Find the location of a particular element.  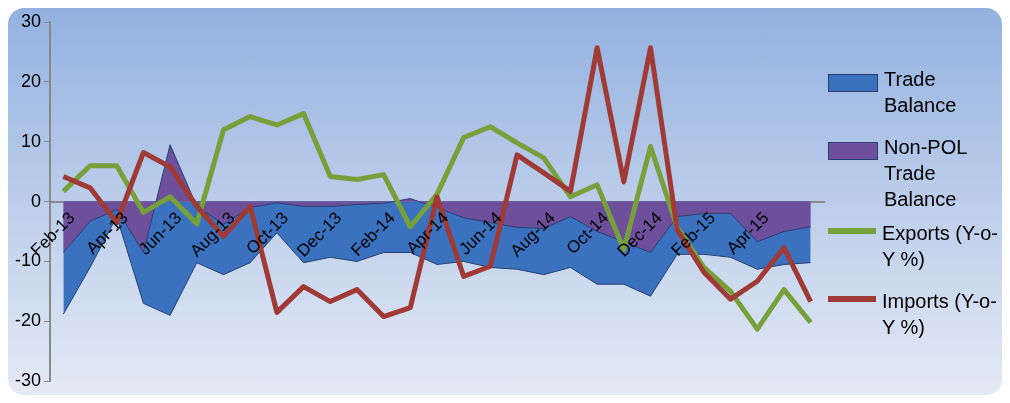

y-tick-label: -20 is located at coordinates (28, 320).